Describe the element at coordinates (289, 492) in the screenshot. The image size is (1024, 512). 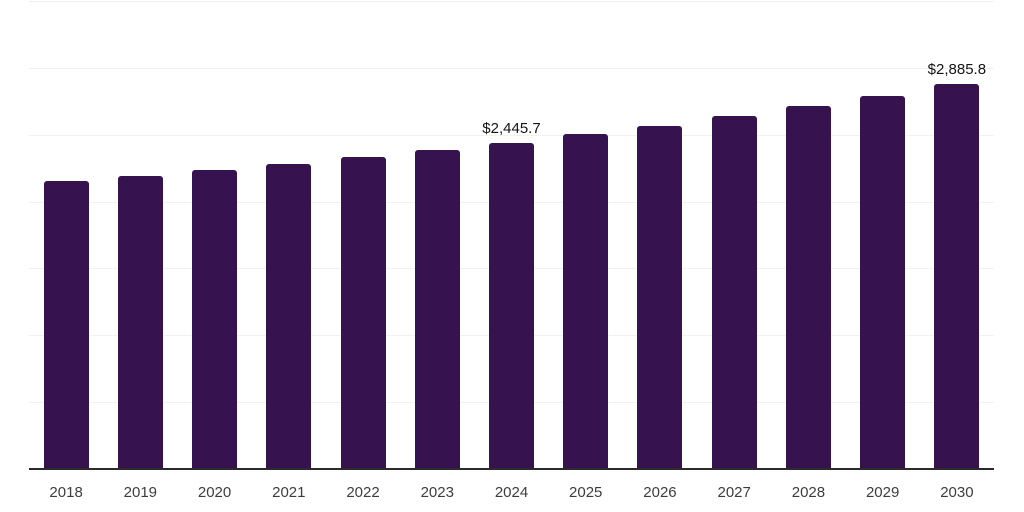
I see `x-tick-label-2021: 2021` at that location.